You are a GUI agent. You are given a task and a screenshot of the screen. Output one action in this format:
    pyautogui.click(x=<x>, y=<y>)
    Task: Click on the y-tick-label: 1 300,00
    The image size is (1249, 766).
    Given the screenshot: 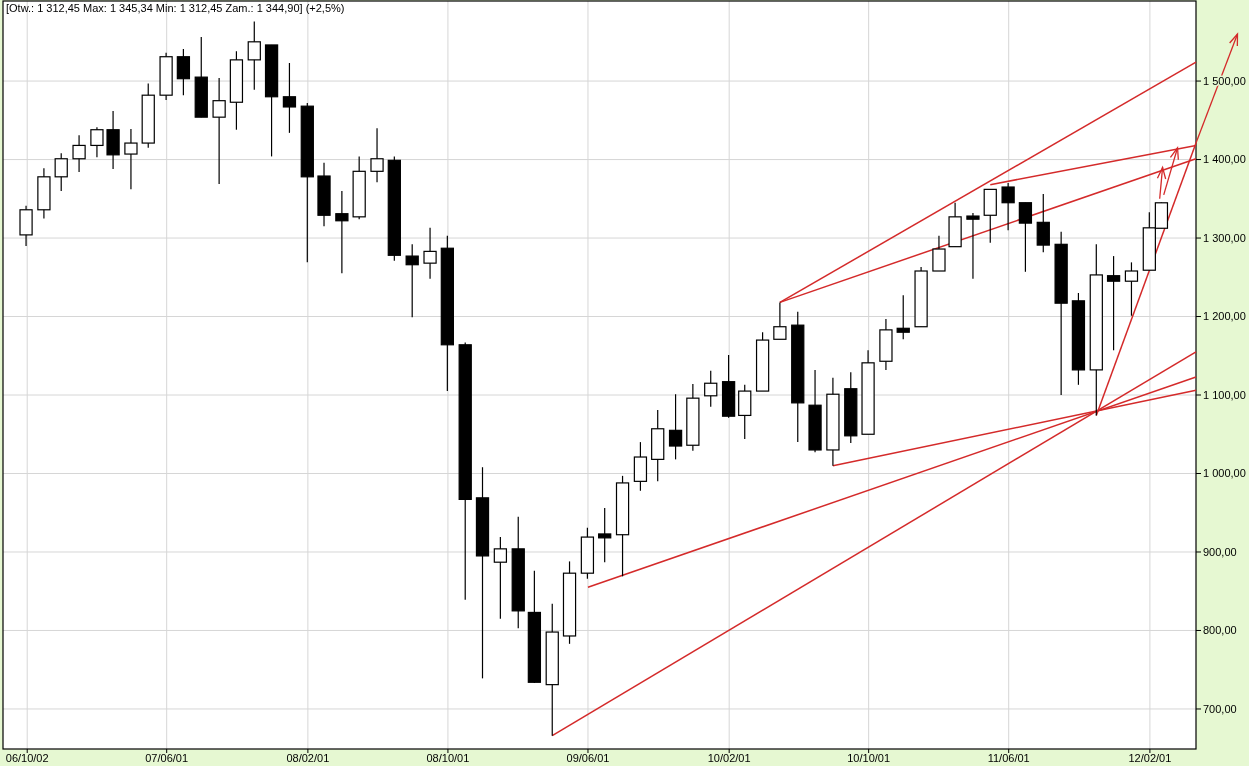 What is the action you would take?
    pyautogui.click(x=1224, y=237)
    